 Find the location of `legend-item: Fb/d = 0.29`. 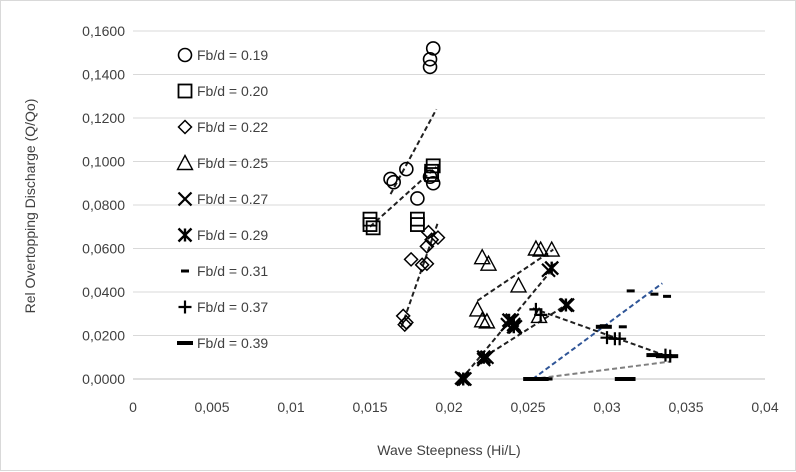

legend-item: Fb/d = 0.29 is located at coordinates (222, 235).